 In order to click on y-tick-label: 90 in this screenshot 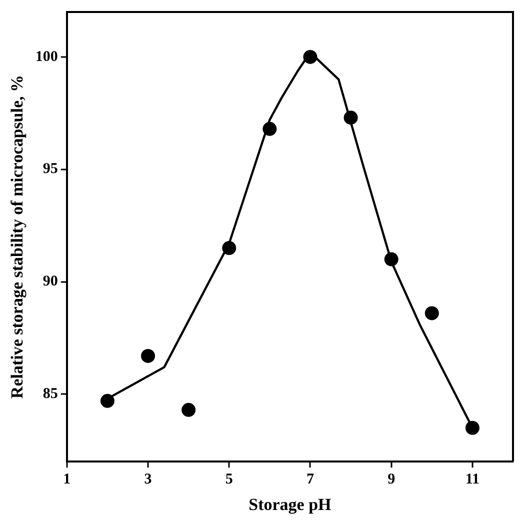, I will do `click(50, 282)`.